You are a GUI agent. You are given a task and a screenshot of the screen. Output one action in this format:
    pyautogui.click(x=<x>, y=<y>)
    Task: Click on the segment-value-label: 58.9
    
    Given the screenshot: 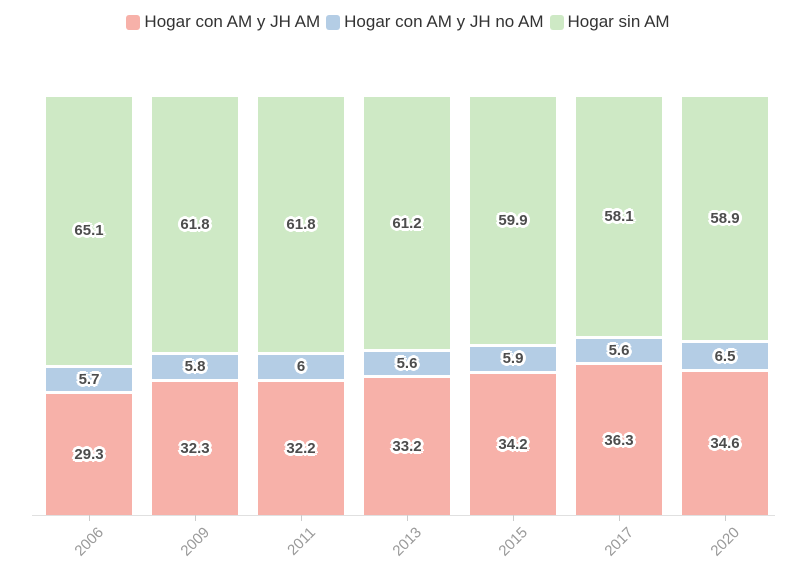 What is the action you would take?
    pyautogui.click(x=725, y=218)
    